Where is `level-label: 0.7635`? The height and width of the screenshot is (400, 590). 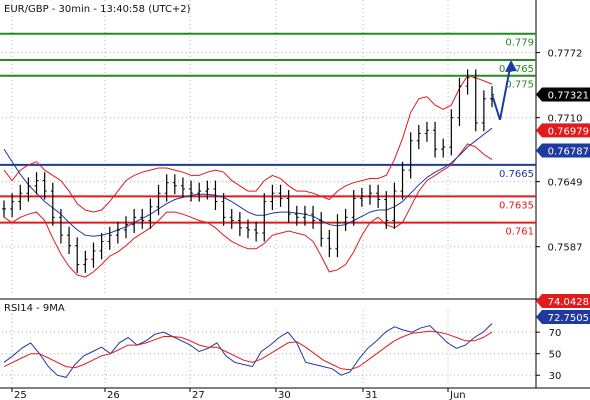 level-label: 0.7635 is located at coordinates (516, 205).